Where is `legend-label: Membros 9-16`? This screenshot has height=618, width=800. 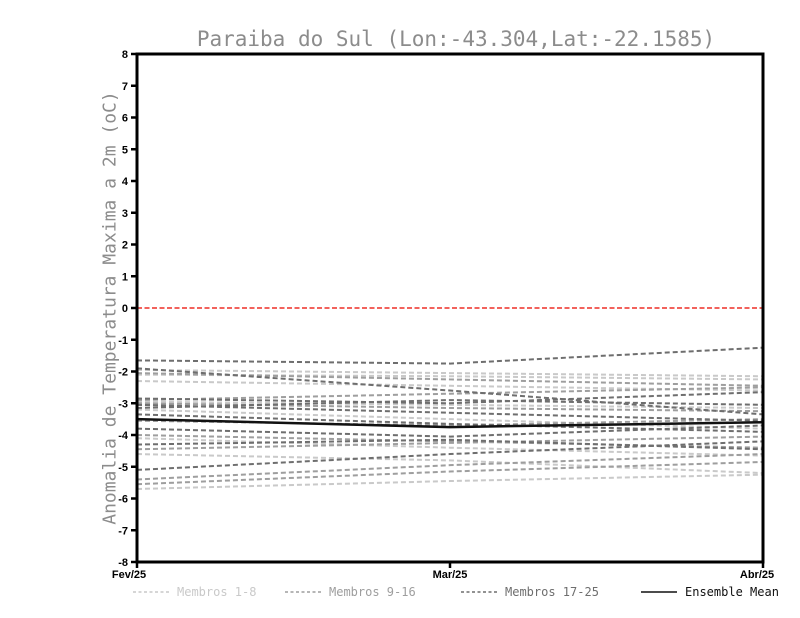
legend-label: Membros 9-16 is located at coordinates (372, 591).